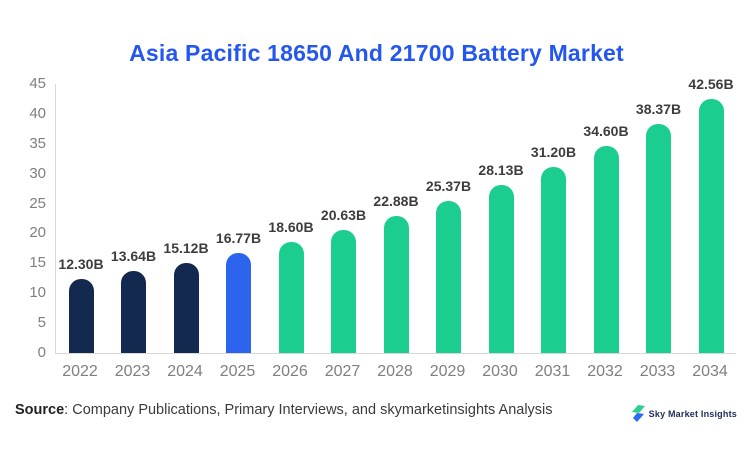  What do you see at coordinates (658, 108) in the screenshot?
I see `bar-value-label-2033: 38.37B` at bounding box center [658, 108].